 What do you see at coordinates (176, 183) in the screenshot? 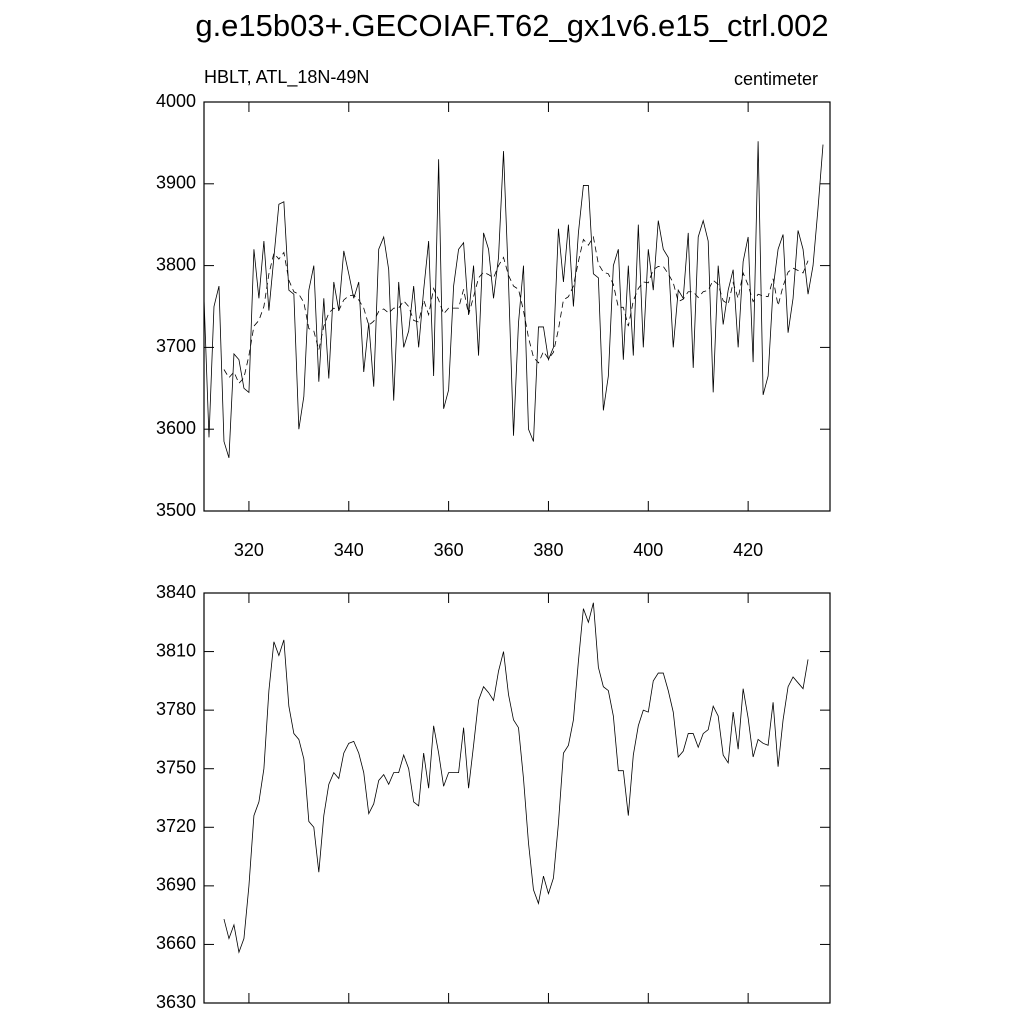
I see `y-tick-label: 3900` at bounding box center [176, 183].